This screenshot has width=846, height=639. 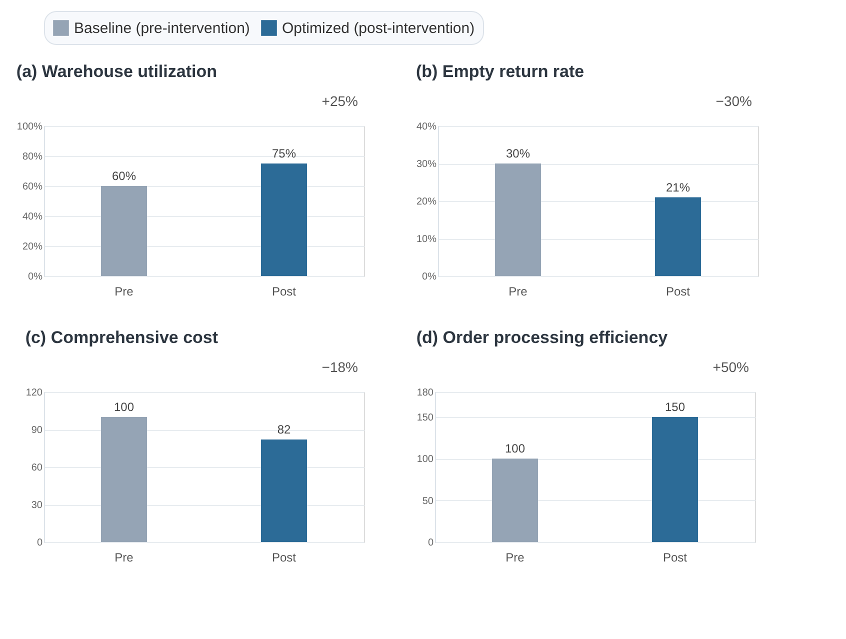 What do you see at coordinates (730, 367) in the screenshot?
I see `text: +50%` at bounding box center [730, 367].